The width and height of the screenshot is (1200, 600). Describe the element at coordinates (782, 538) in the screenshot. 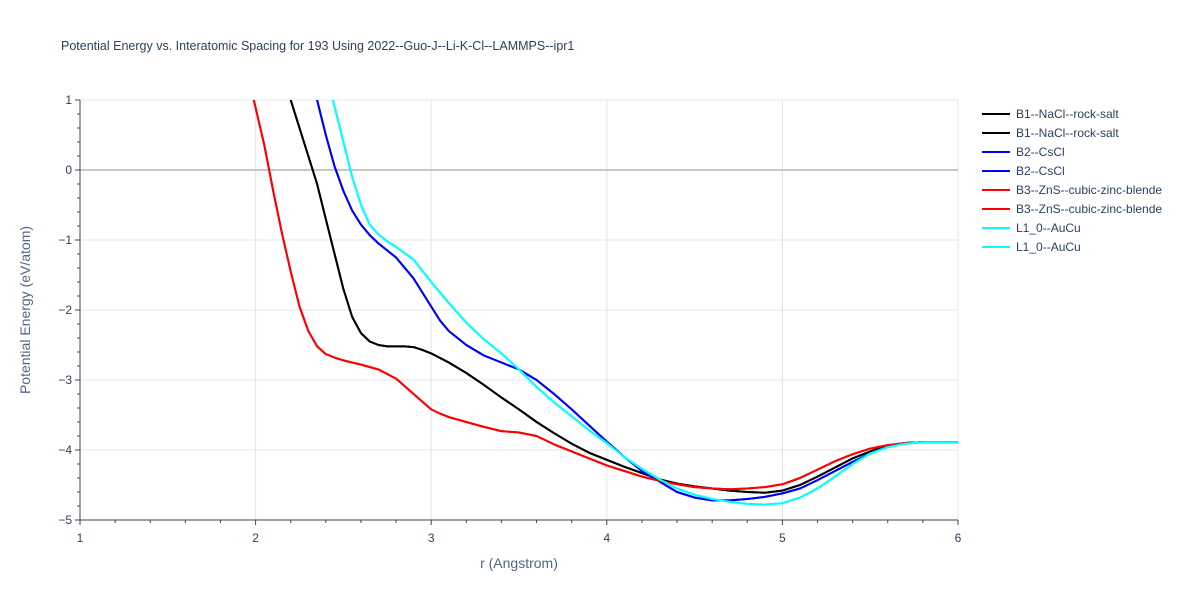

I see `x-tick-label: 5` at that location.